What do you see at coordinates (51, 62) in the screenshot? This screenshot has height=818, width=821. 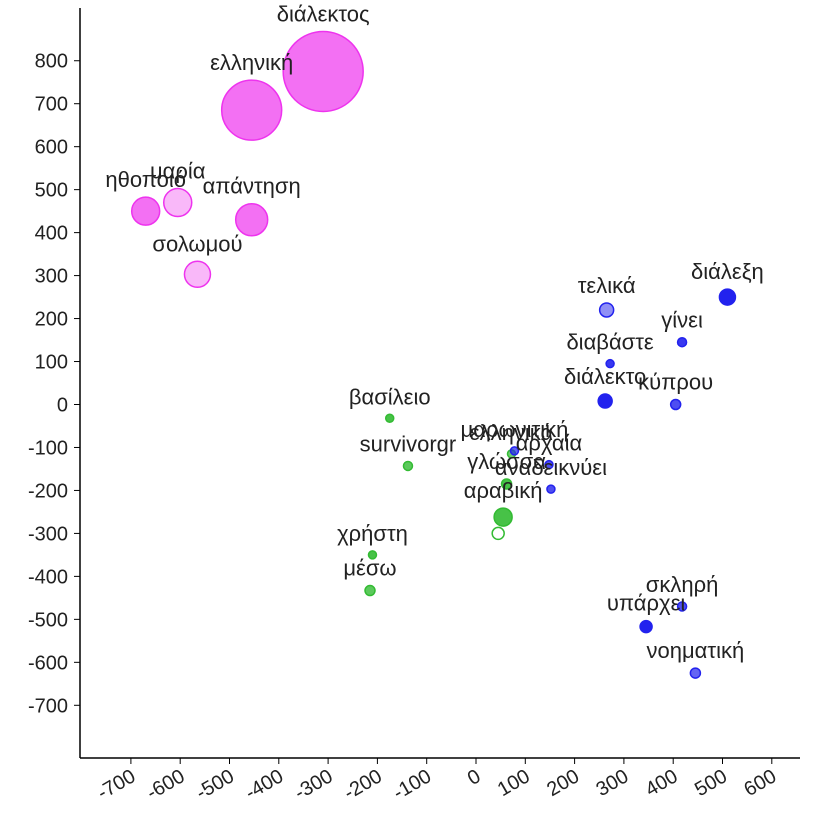 I see `y-tick-label: 800` at bounding box center [51, 62].